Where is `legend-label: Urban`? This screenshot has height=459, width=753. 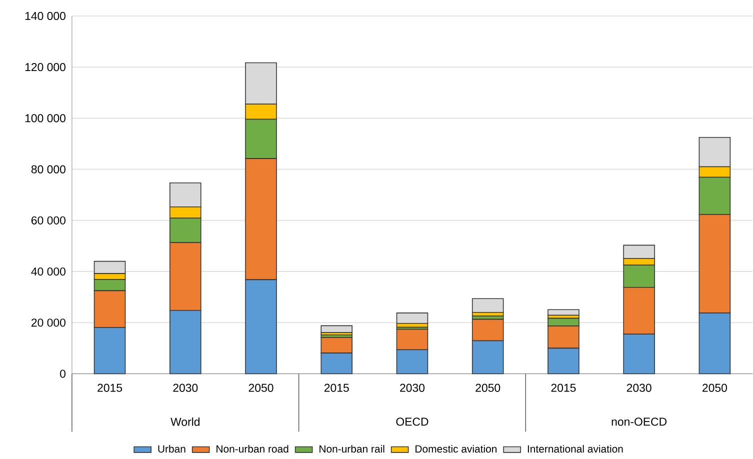
legend-label: Urban is located at coordinates (172, 449).